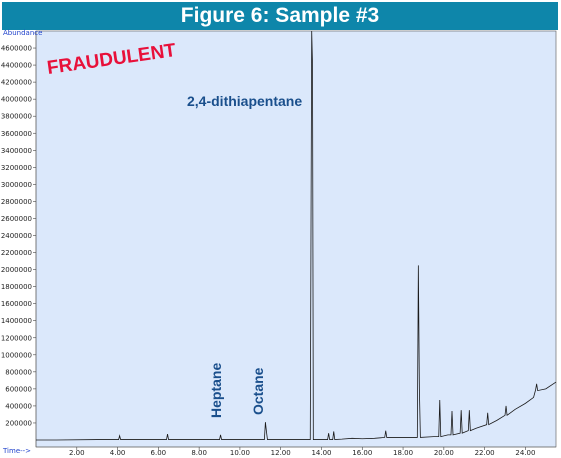 The width and height of the screenshot is (561, 458). I want to click on y-tick-label: 200000, so click(18, 423).